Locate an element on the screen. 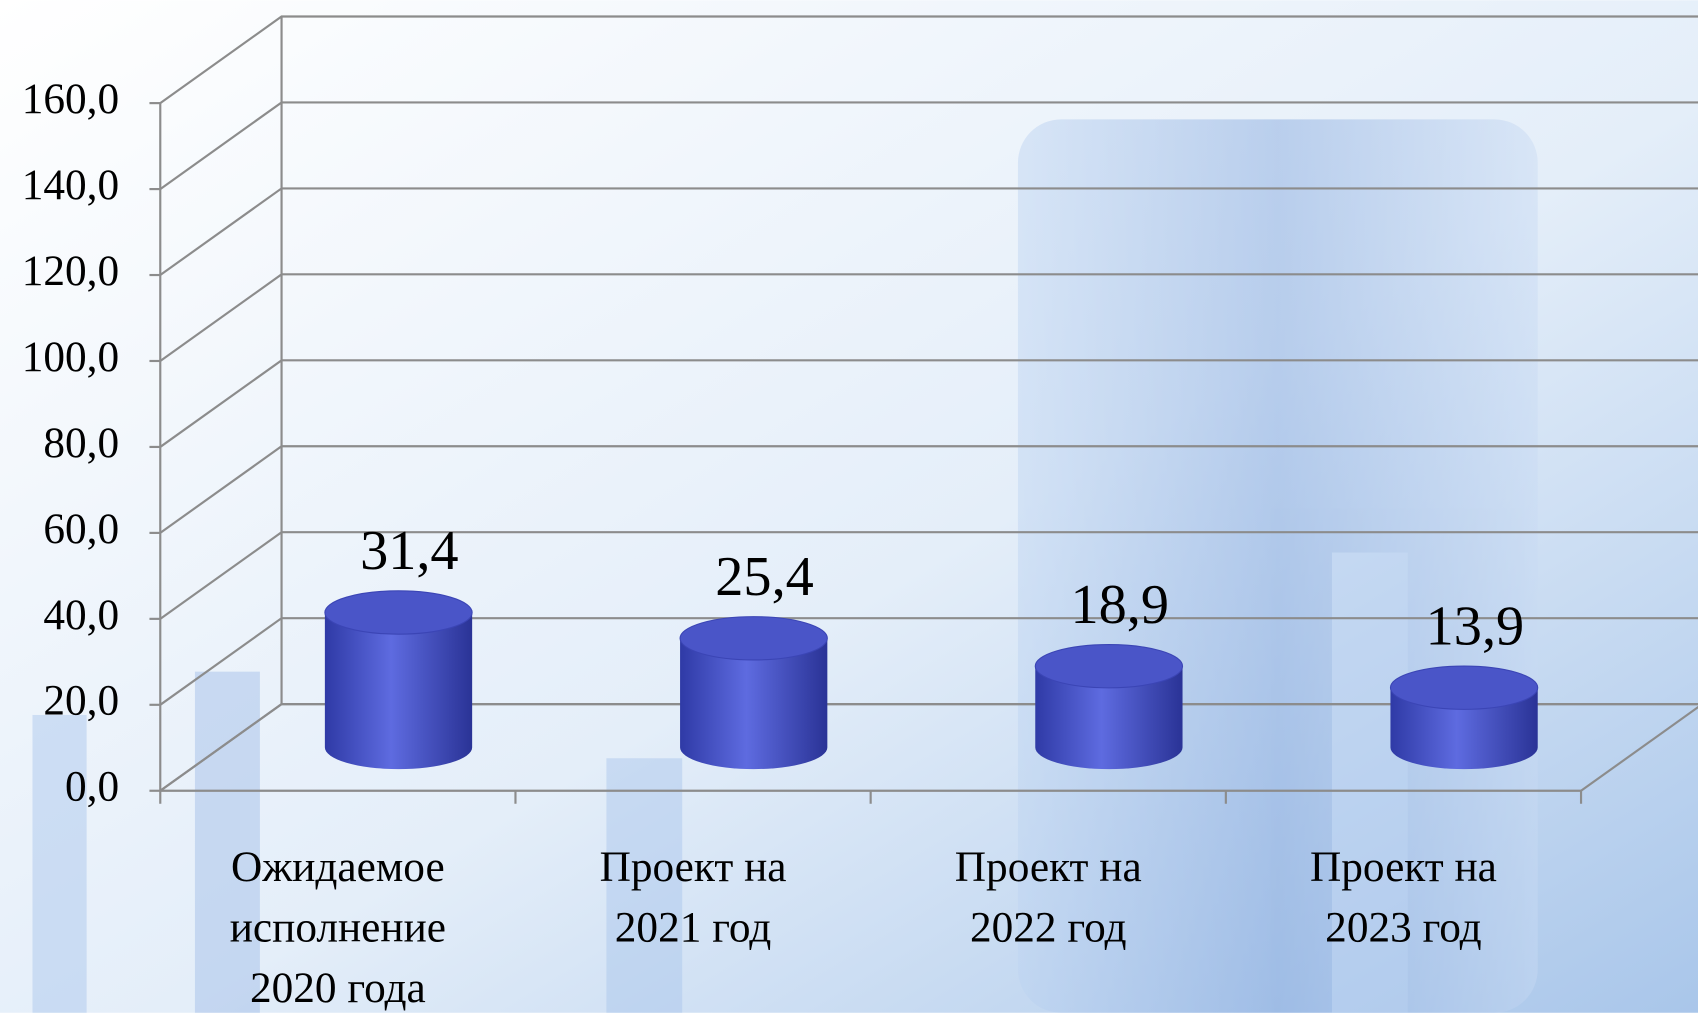 The height and width of the screenshot is (1013, 1698). value-label: 31,4 is located at coordinates (409, 551).